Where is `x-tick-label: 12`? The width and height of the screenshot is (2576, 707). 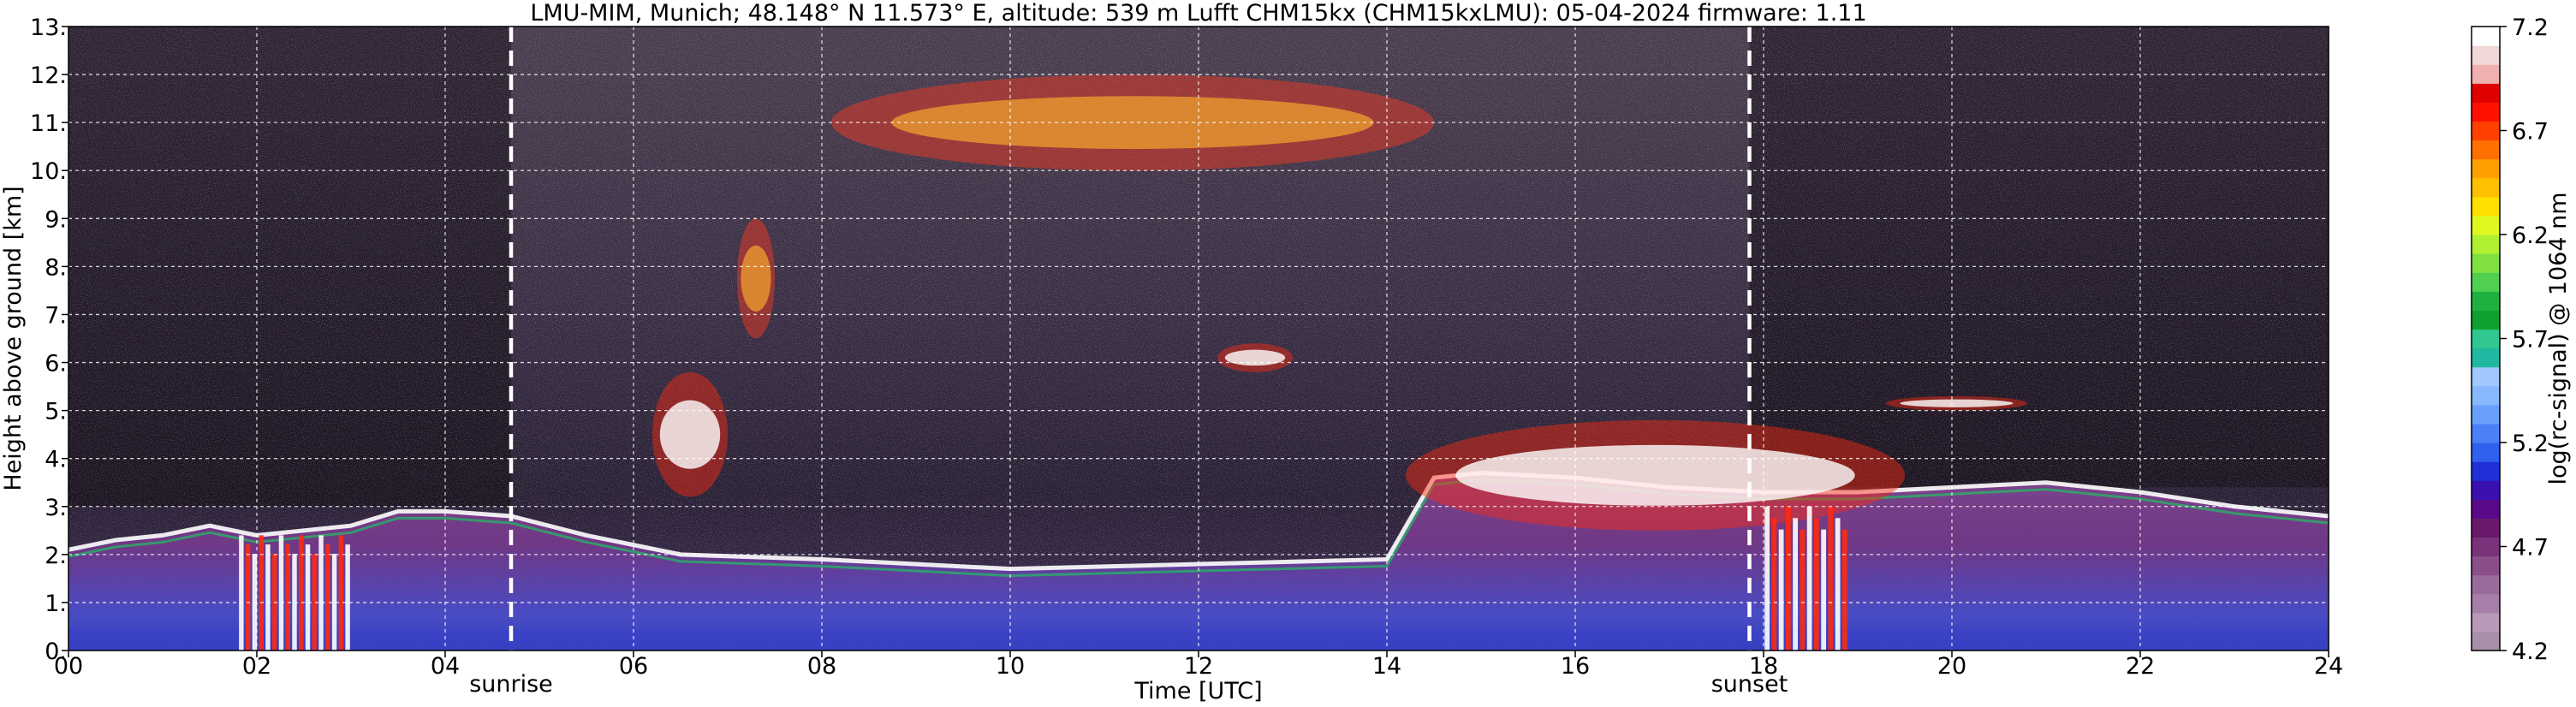
x-tick-label: 12 is located at coordinates (1198, 666).